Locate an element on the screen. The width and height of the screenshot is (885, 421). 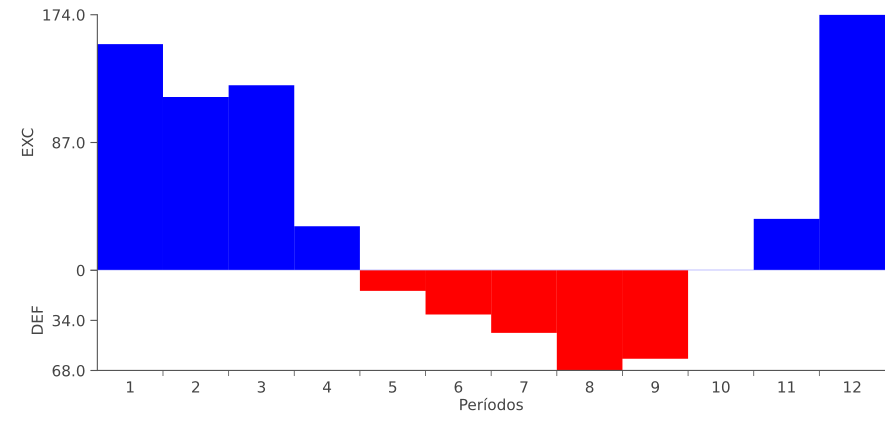
y-tick-label: 87.0 is located at coordinates (68, 142).